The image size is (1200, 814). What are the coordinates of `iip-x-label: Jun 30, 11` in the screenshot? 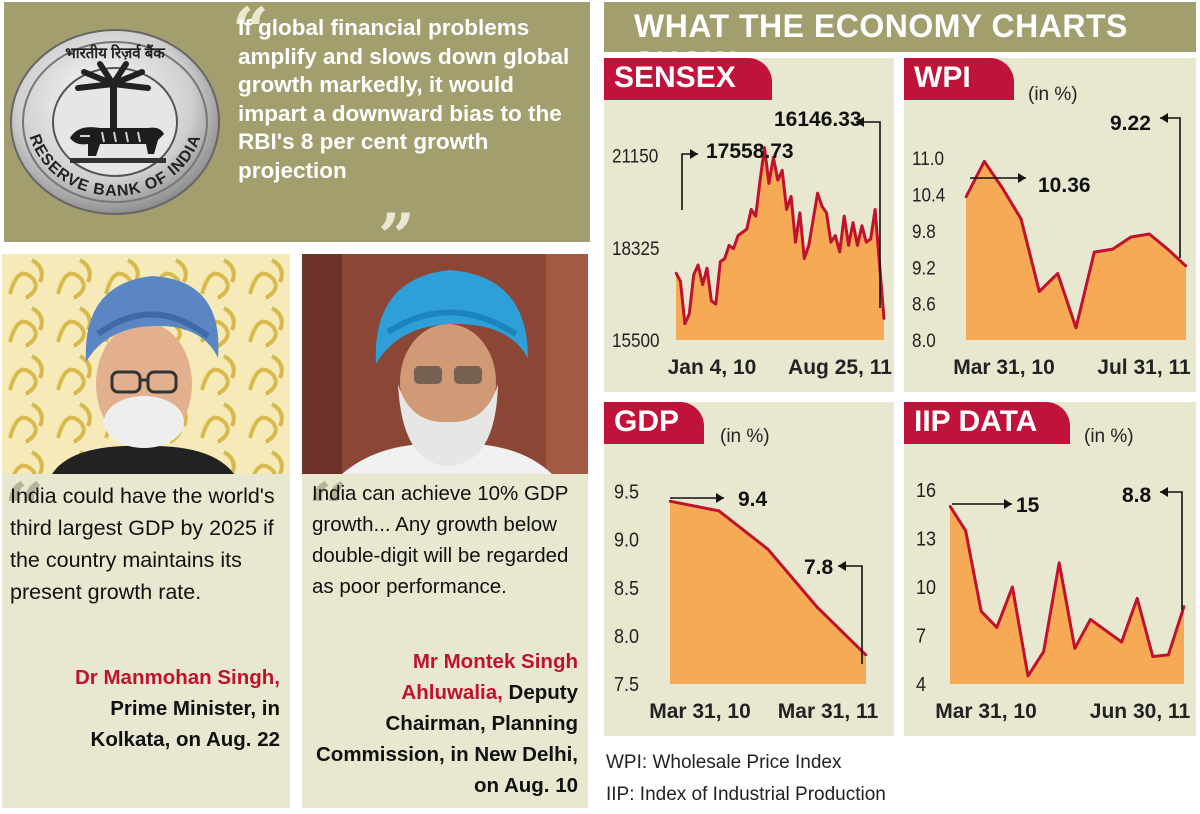 It's located at (1140, 711).